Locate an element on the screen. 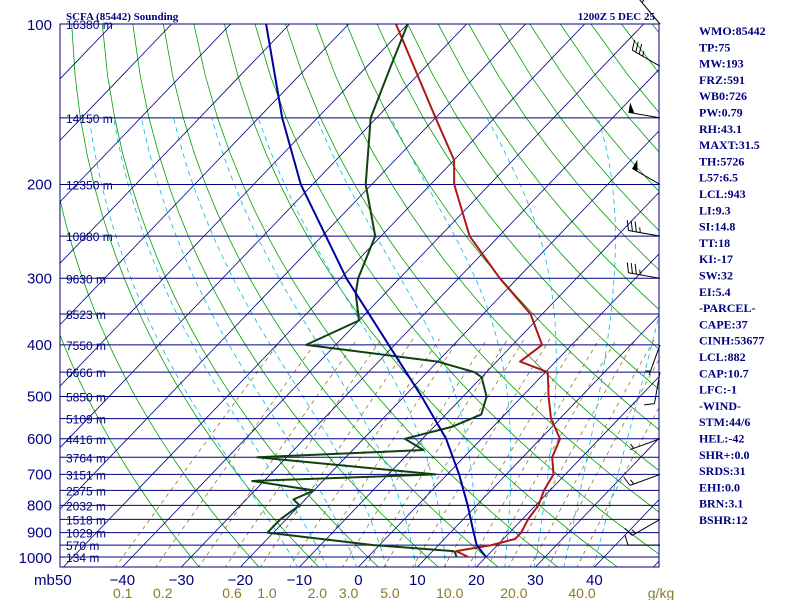  height-label: 1518 m is located at coordinates (86, 520).